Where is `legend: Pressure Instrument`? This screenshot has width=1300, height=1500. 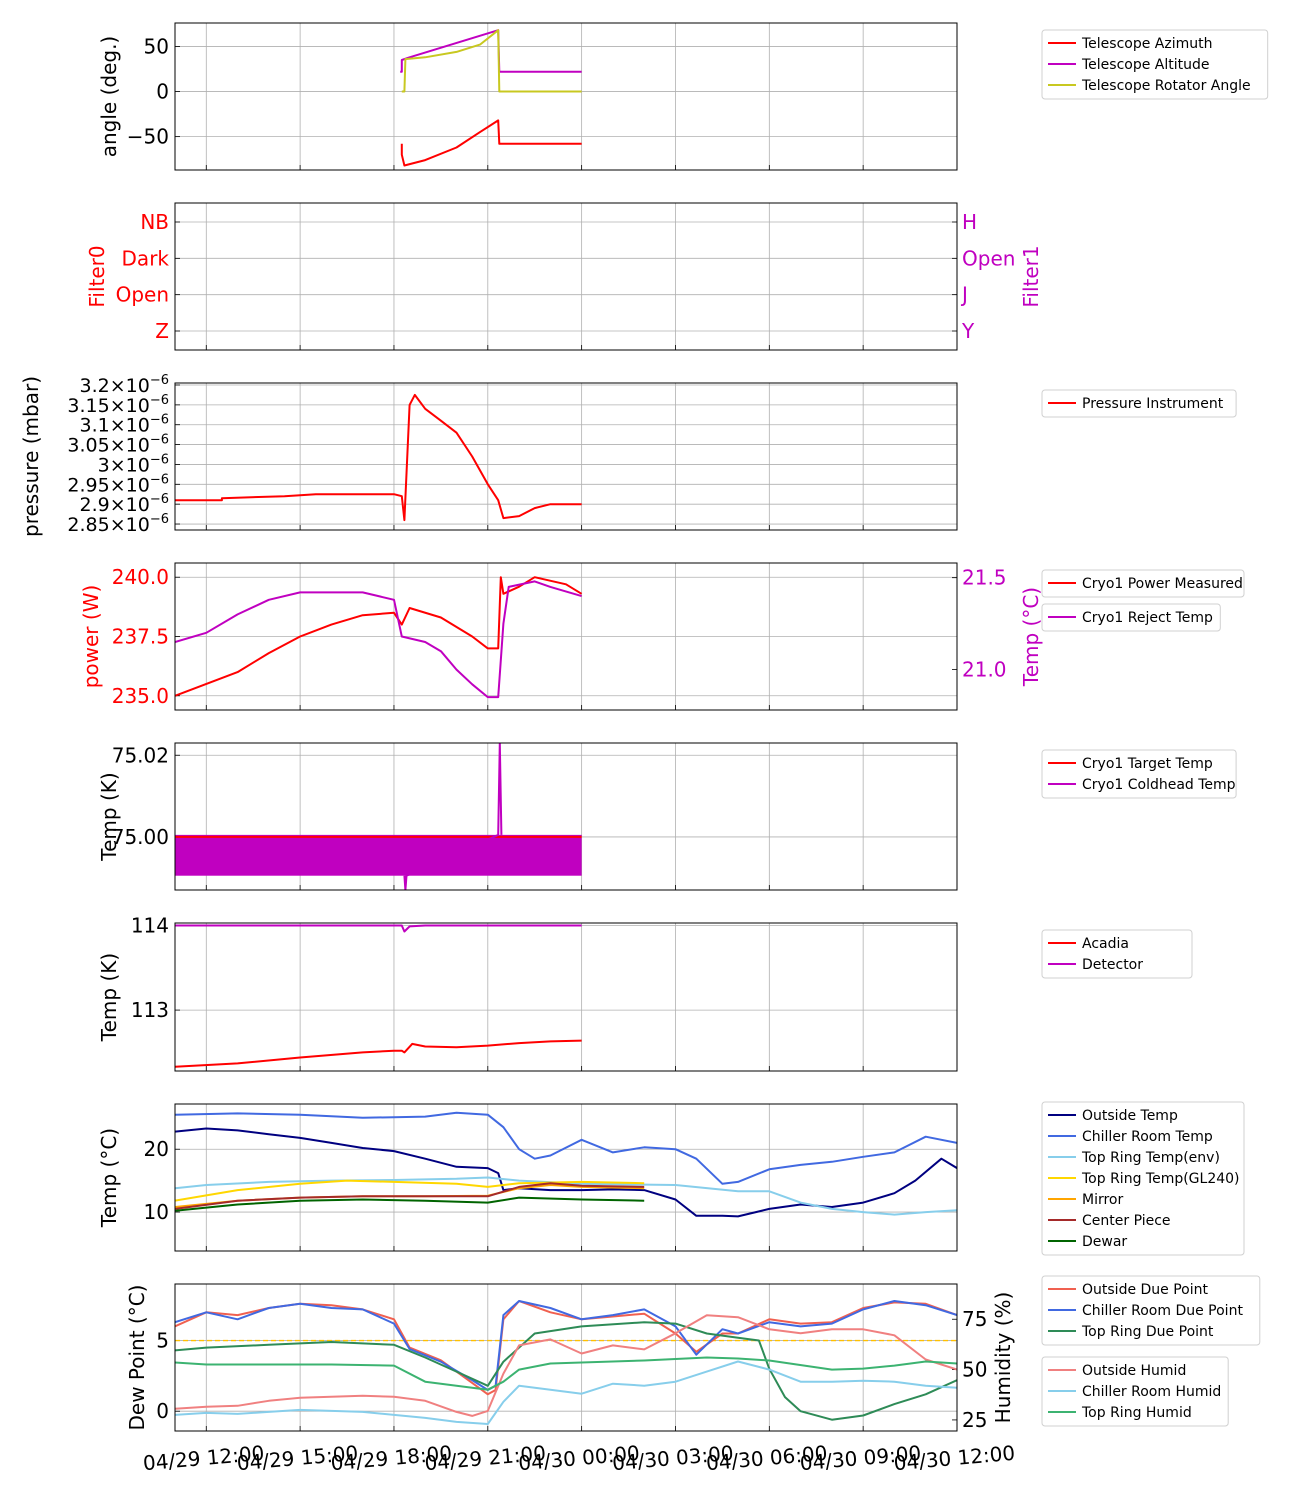 legend: Pressure Instrument is located at coordinates (1139, 403).